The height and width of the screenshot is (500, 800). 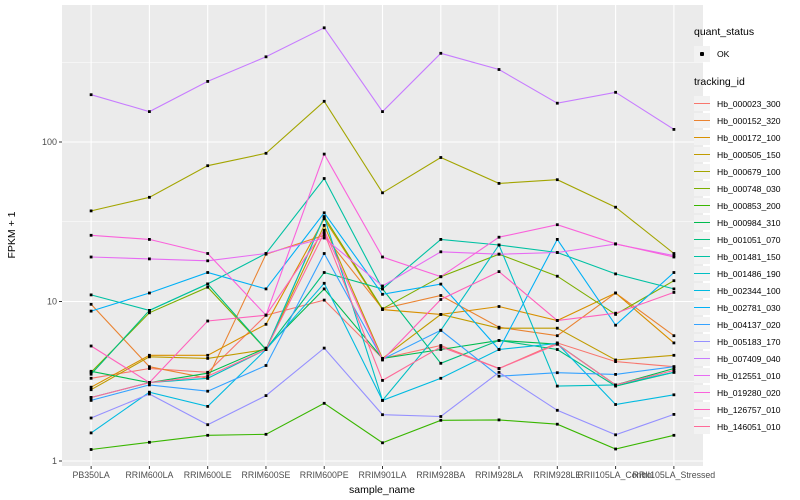 I want to click on legend-label: Hb_000679_100, so click(x=749, y=171).